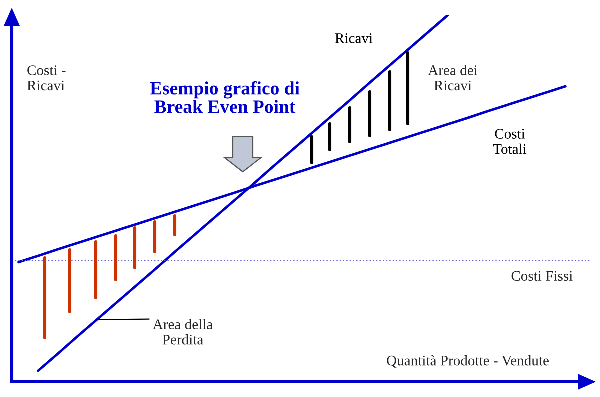 The height and width of the screenshot is (397, 600). I want to click on series-label: Ricavi, so click(354, 39).